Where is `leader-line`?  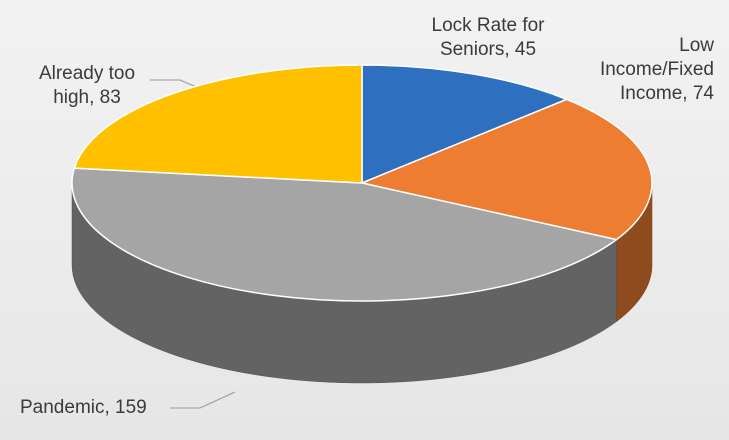 leader-line is located at coordinates (203, 400).